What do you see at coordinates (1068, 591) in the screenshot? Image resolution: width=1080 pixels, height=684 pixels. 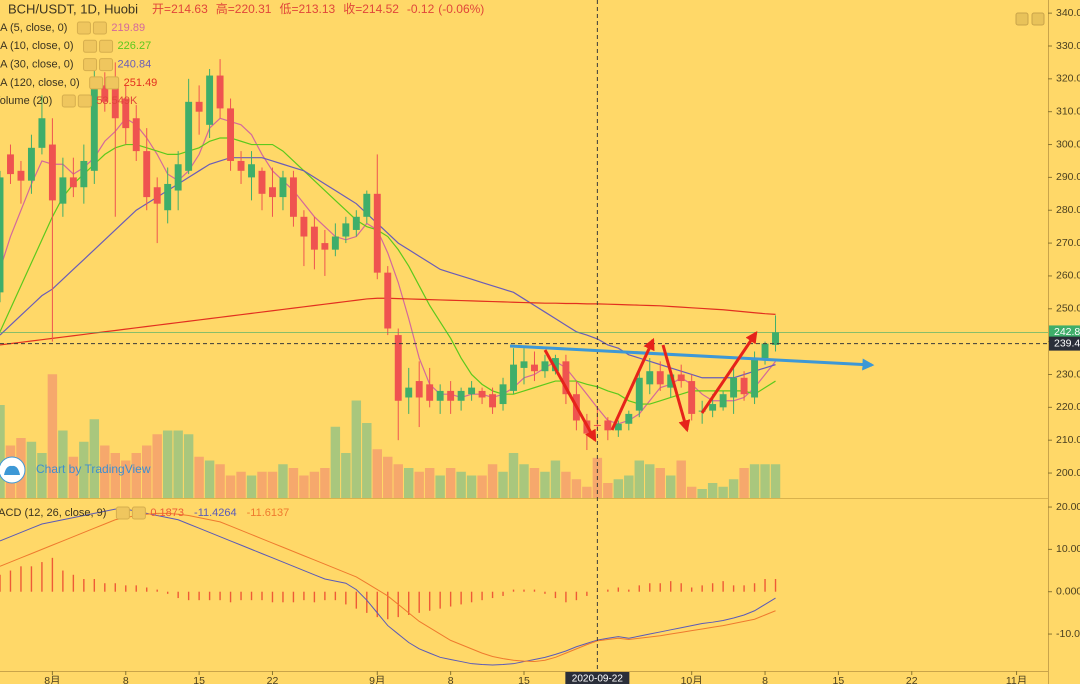 I see `macd-tick-label: 0.000` at bounding box center [1068, 591].